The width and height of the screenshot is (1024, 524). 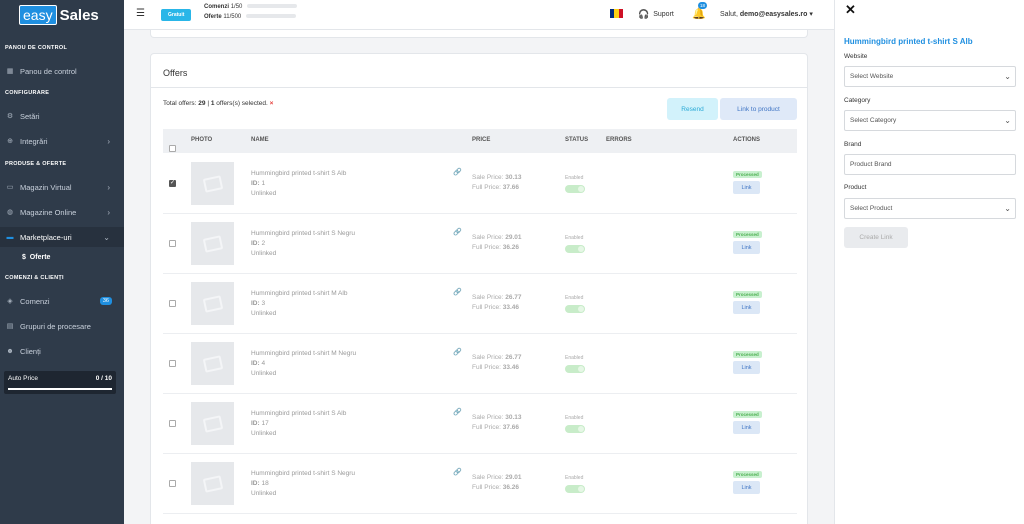 I want to click on product-name: Hummingbird printed t-shirt S Alb, so click(x=299, y=413).